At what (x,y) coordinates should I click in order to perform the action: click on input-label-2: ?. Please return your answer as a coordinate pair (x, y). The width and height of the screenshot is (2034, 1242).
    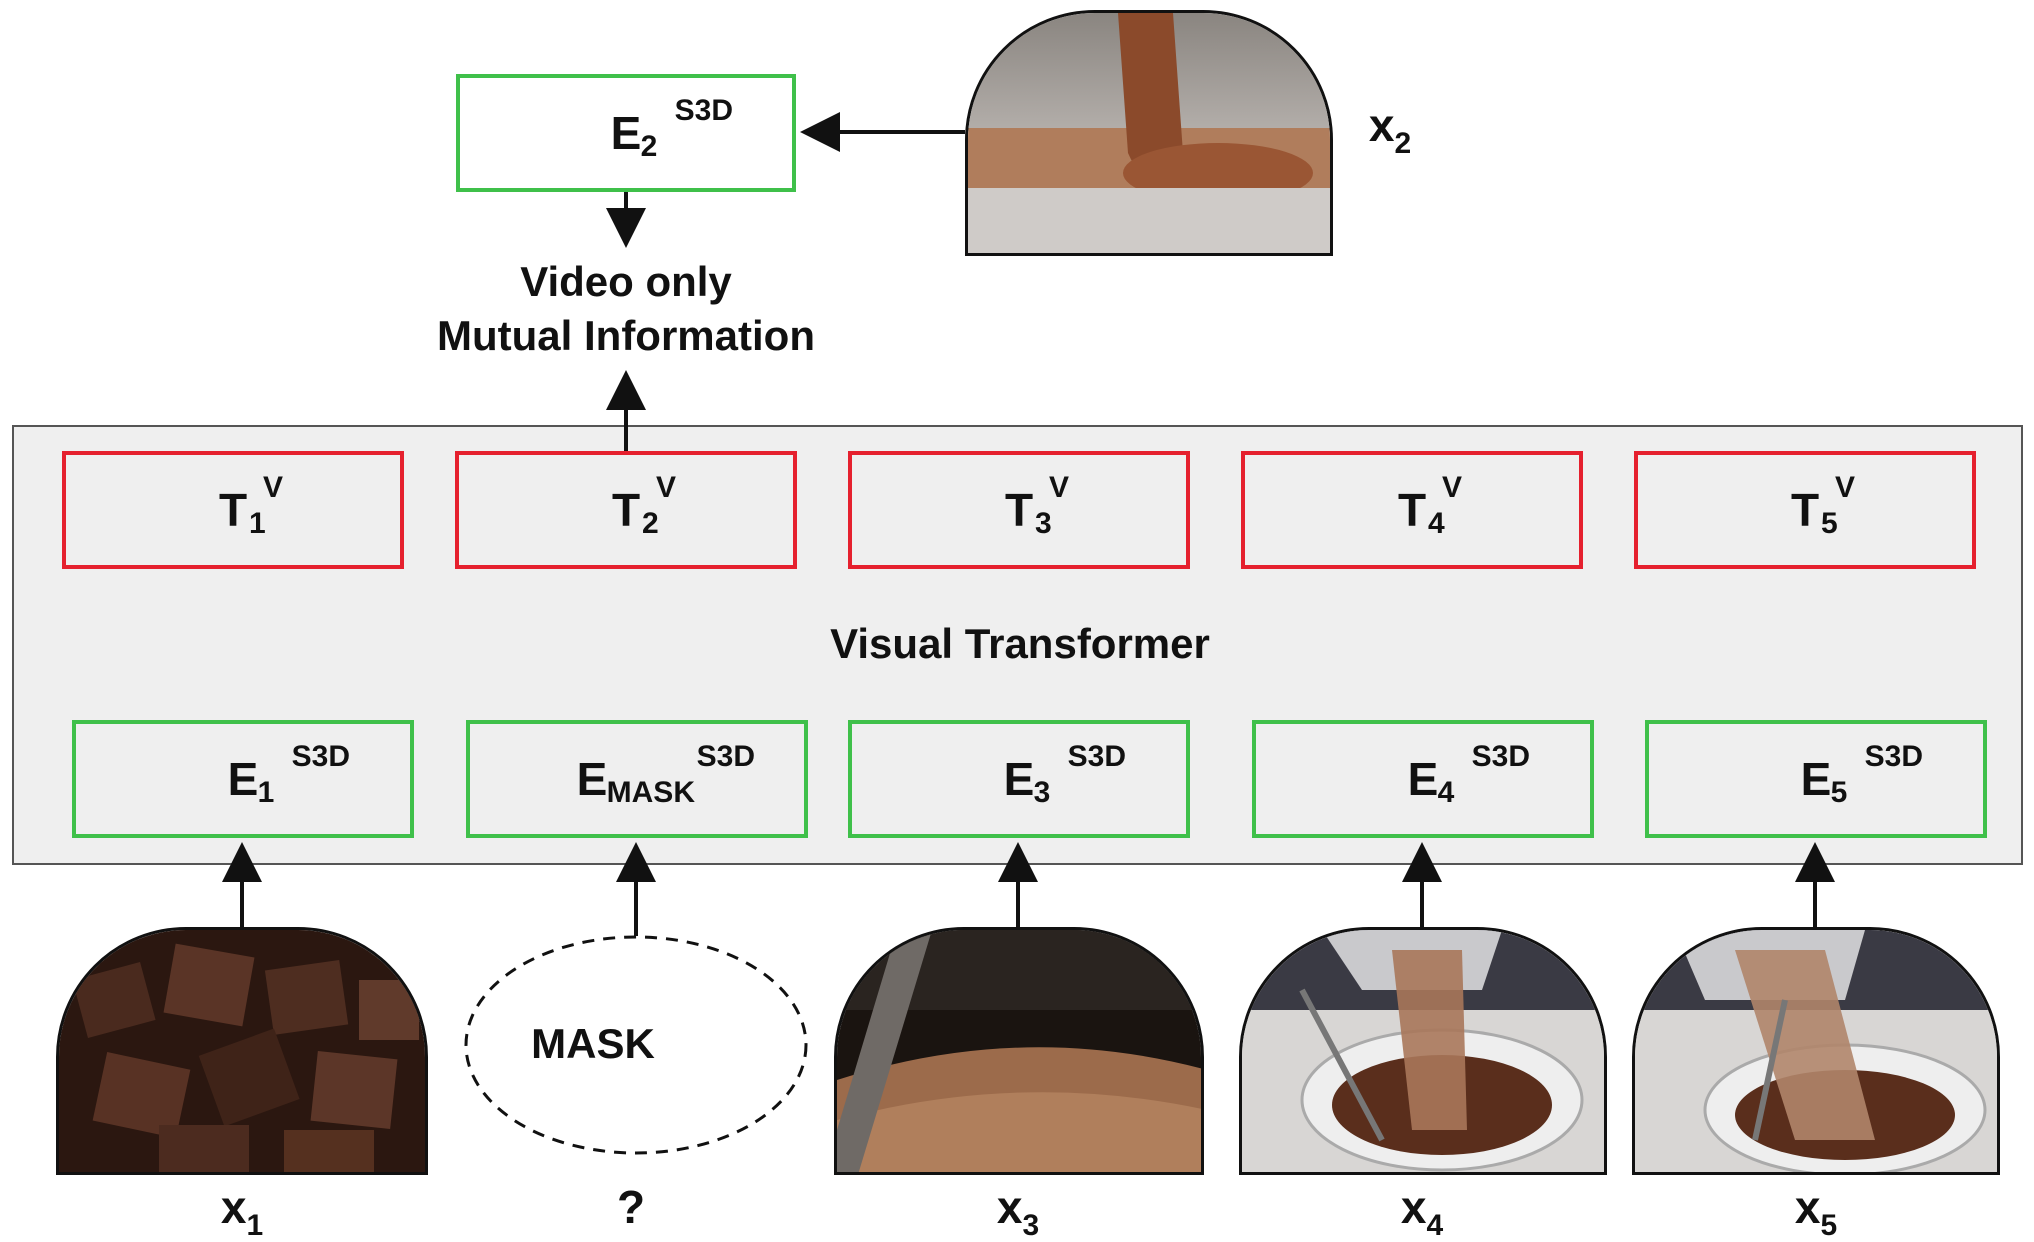
    Looking at the image, I should click on (631, 1207).